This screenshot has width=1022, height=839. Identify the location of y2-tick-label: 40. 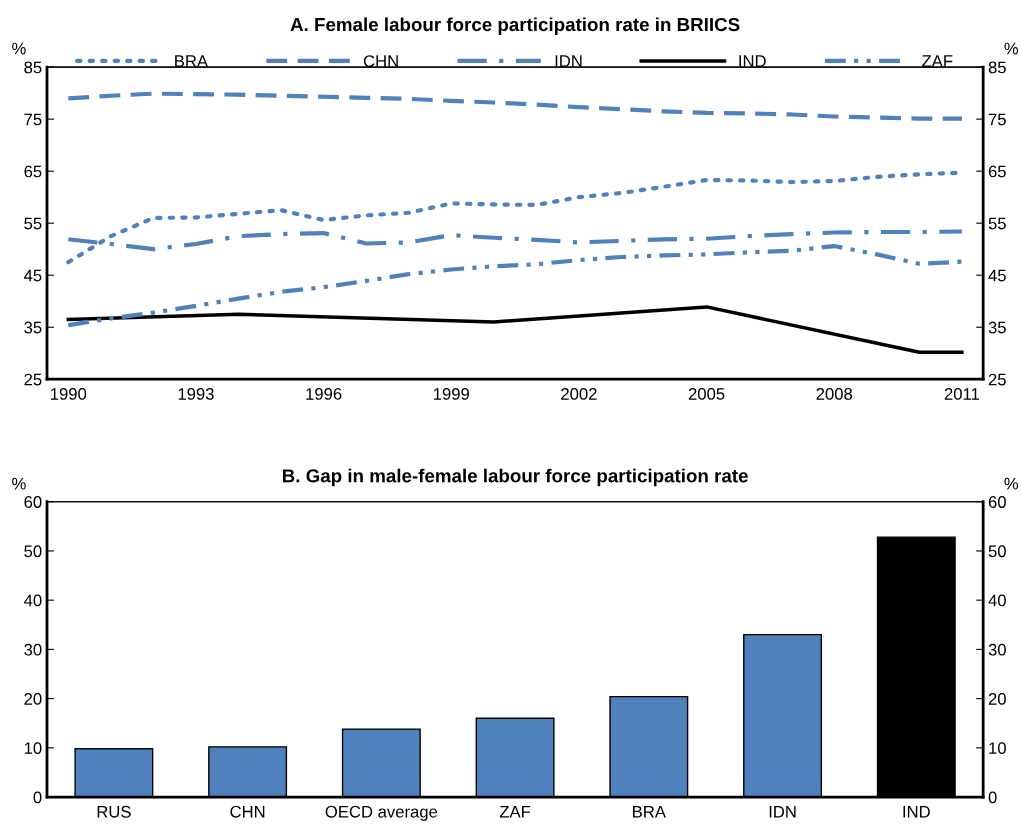
(997, 600).